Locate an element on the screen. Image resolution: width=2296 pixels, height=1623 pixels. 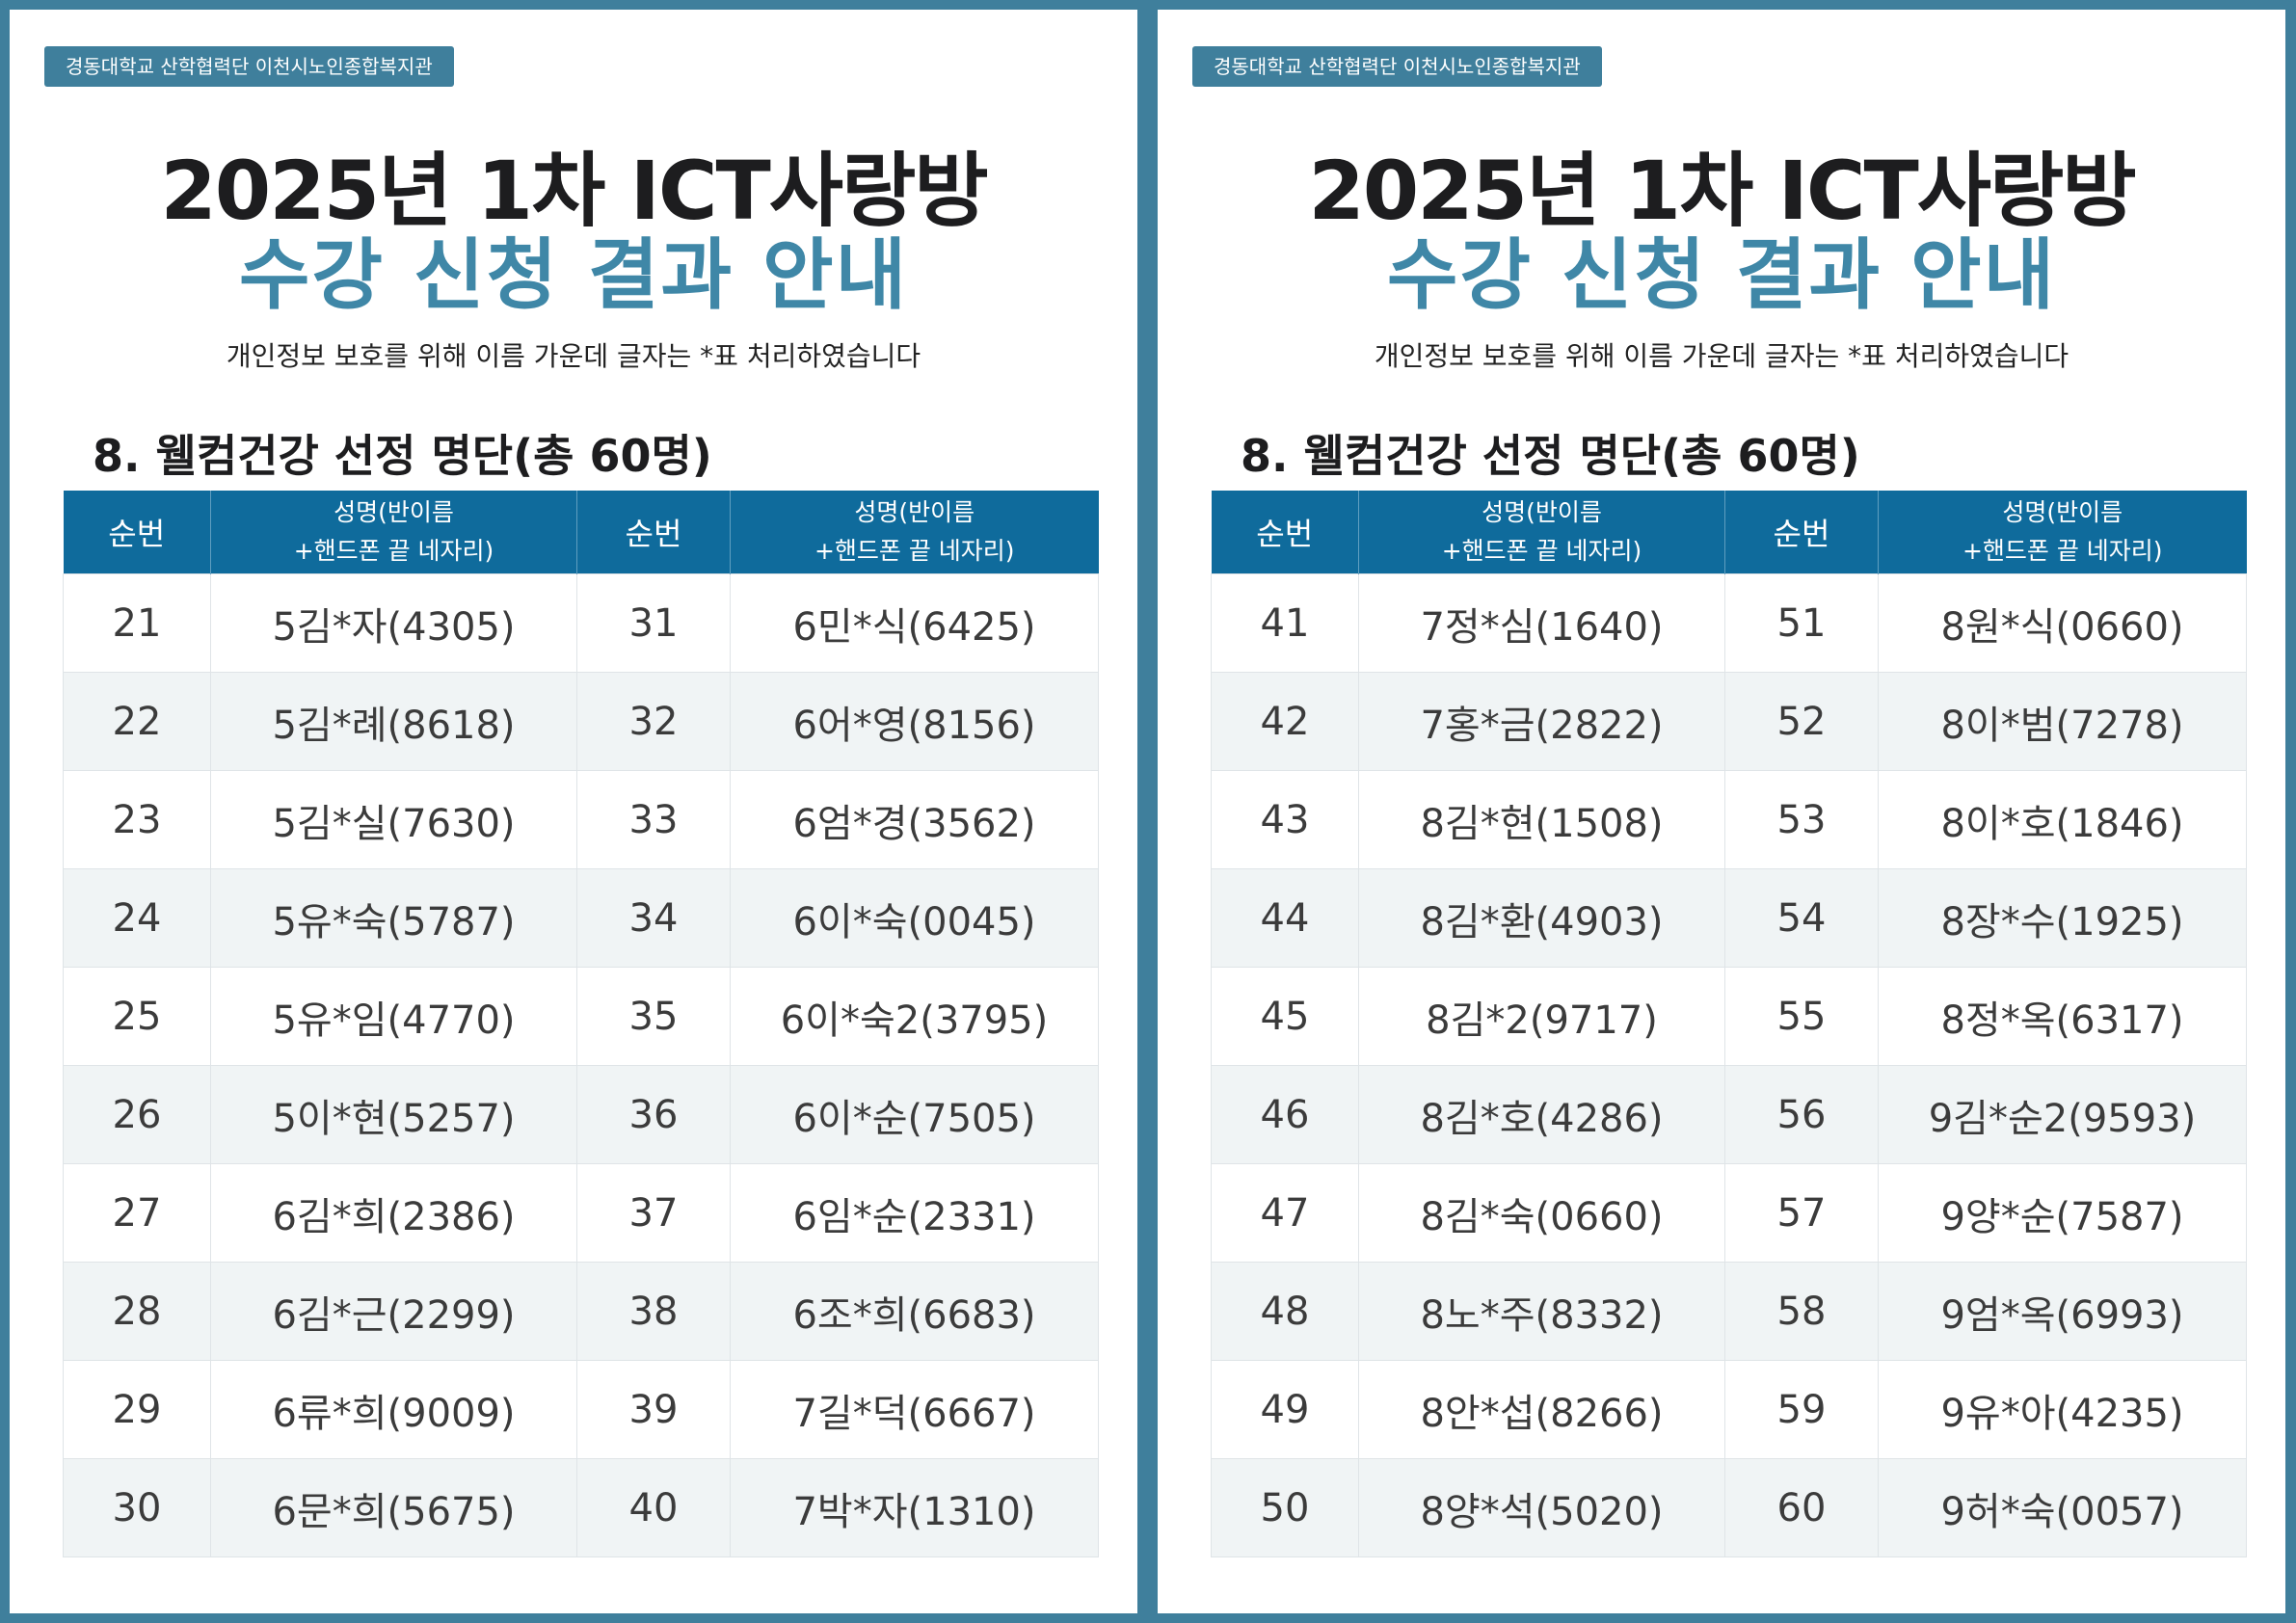
cell-name: 8김*호(4286) is located at coordinates (1542, 1114).